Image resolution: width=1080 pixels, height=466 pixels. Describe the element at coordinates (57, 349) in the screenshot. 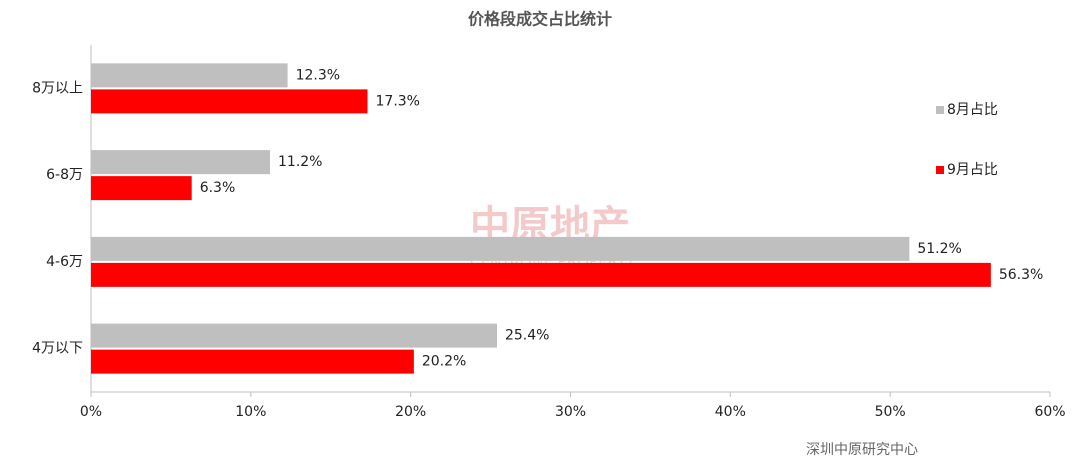

I see `y-tick-label: 4万以下` at that location.